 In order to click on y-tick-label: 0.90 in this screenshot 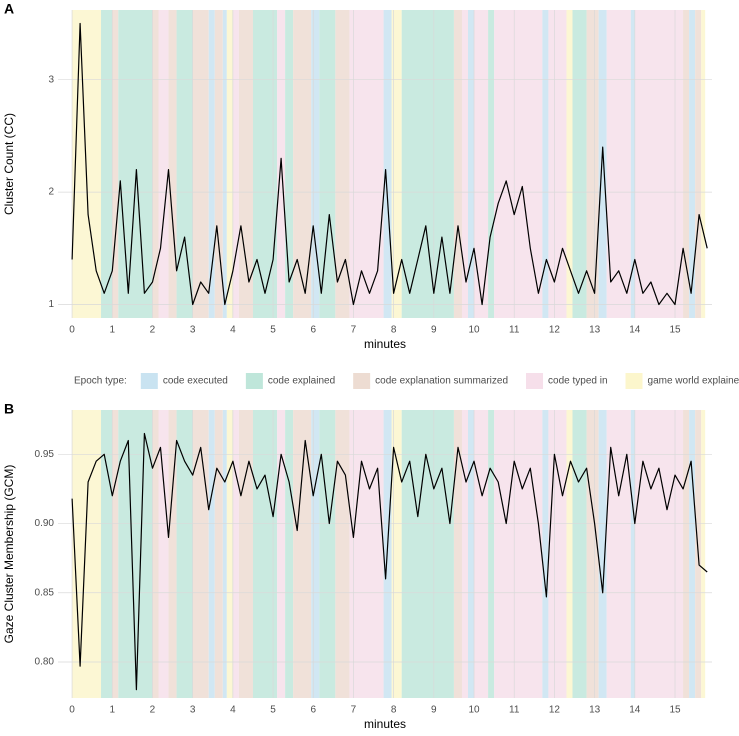, I will do `click(45, 523)`.